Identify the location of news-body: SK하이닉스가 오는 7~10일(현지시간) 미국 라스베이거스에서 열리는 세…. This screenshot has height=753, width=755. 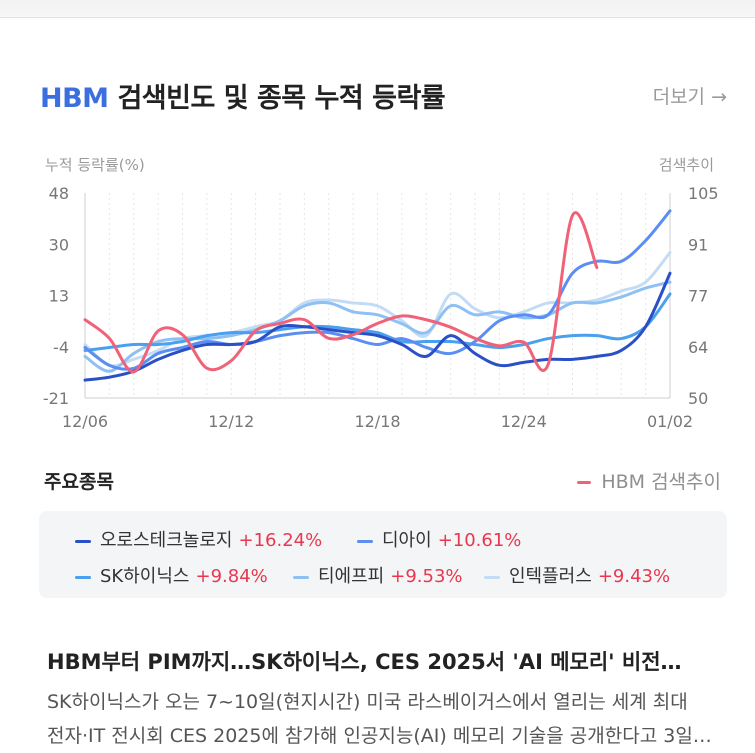
(392, 719).